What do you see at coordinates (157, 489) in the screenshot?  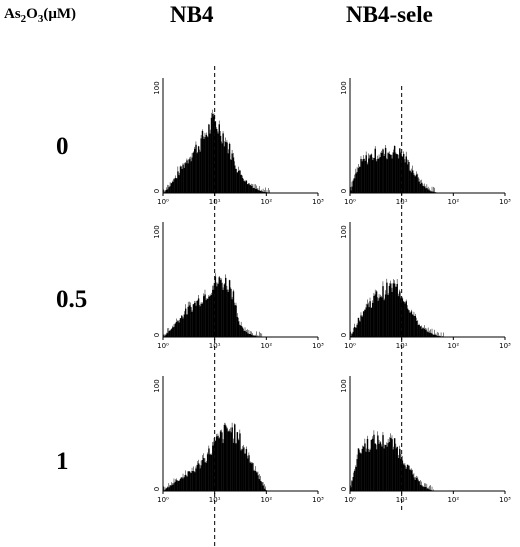 I see `y-tick-label-min-nb4-row-1: 0` at bounding box center [157, 489].